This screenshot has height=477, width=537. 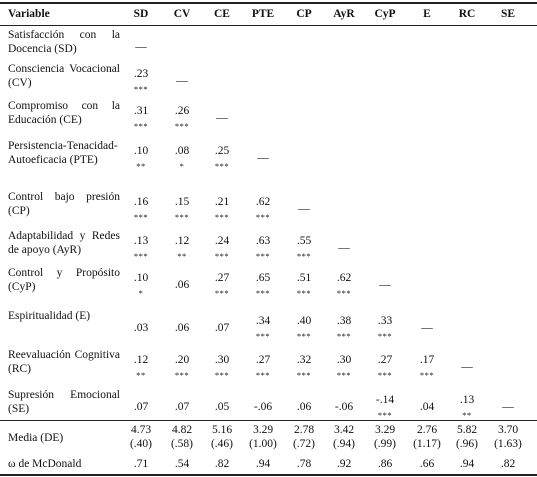 What do you see at coordinates (263, 278) in the screenshot?
I see `cell-value: .65` at bounding box center [263, 278].